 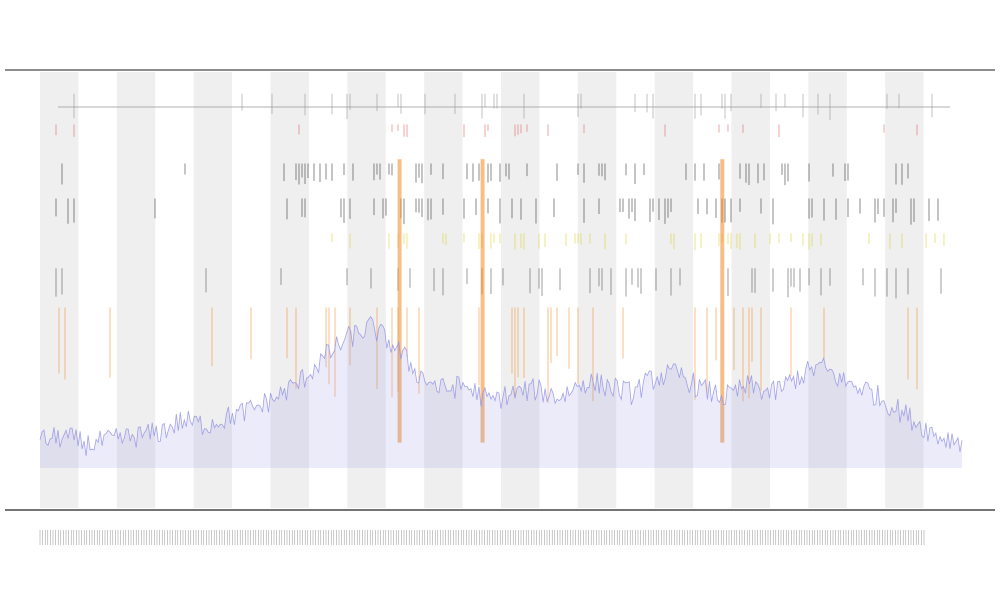 What do you see at coordinates (482, 537) in the screenshot?
I see `x-axis-ticks` at bounding box center [482, 537].